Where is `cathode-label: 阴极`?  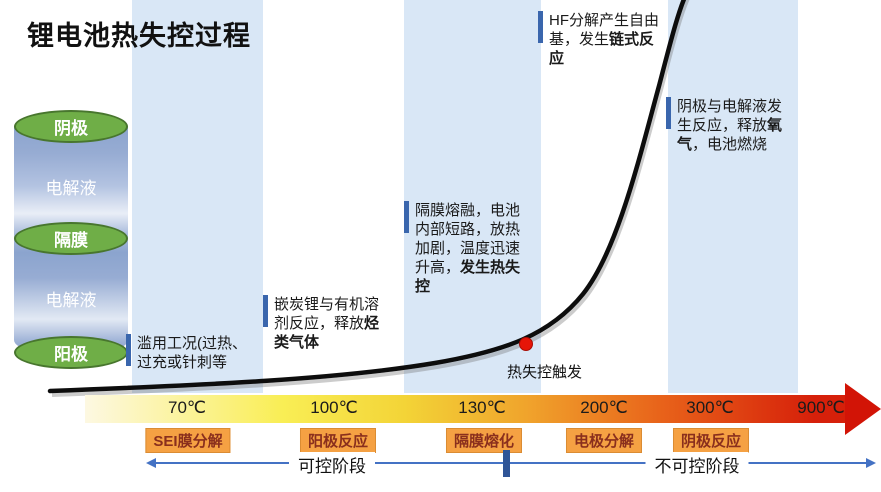 cathode-label: 阴极 is located at coordinates (71, 128).